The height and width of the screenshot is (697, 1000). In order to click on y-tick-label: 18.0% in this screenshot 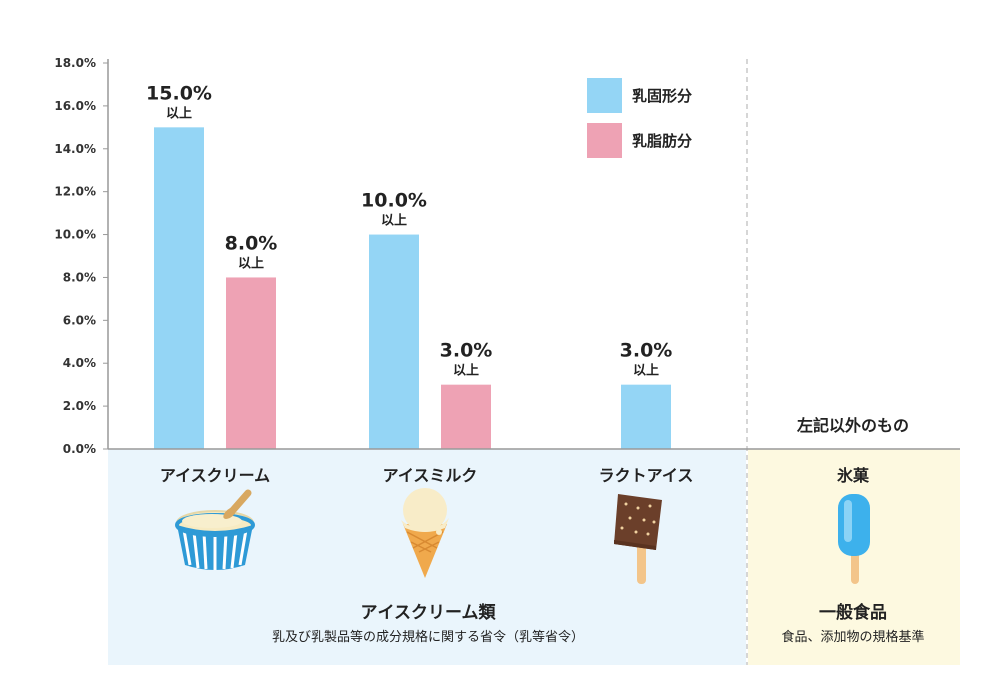, I will do `click(75, 63)`.